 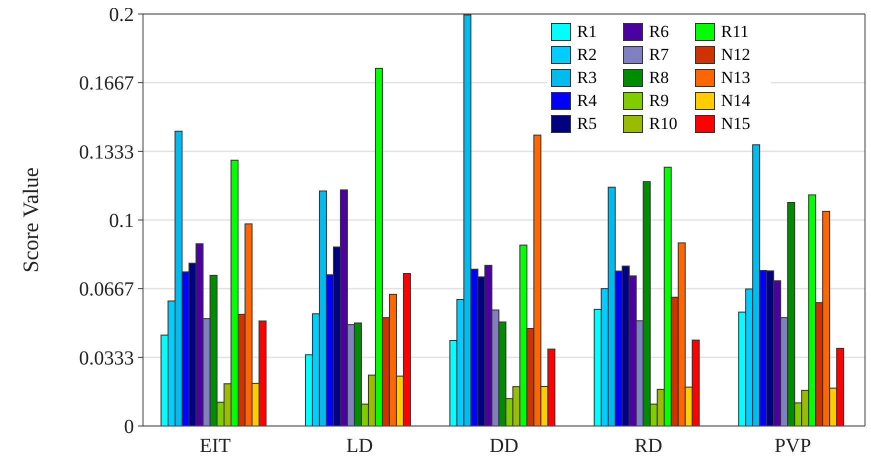 What do you see at coordinates (659, 78) in the screenshot?
I see `legend-label: R8` at bounding box center [659, 78].